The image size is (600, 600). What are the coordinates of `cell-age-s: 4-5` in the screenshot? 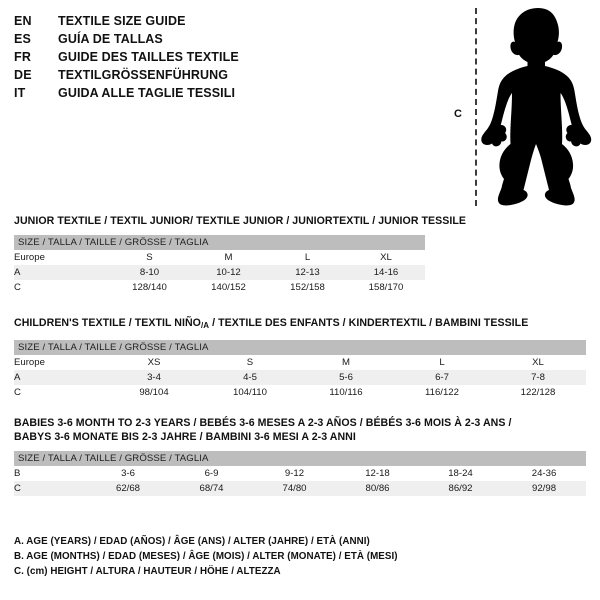 It's located at (250, 377).